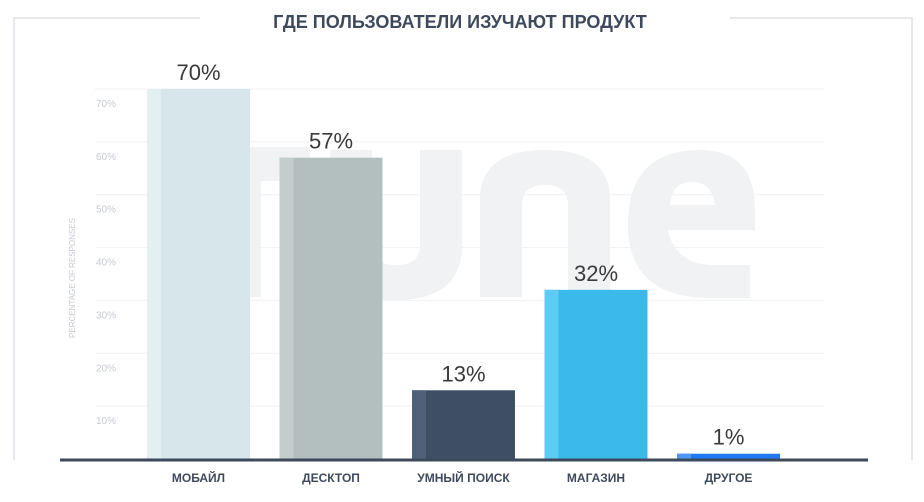  What do you see at coordinates (106, 263) in the screenshot?
I see `y-tick-label: 40%` at bounding box center [106, 263].